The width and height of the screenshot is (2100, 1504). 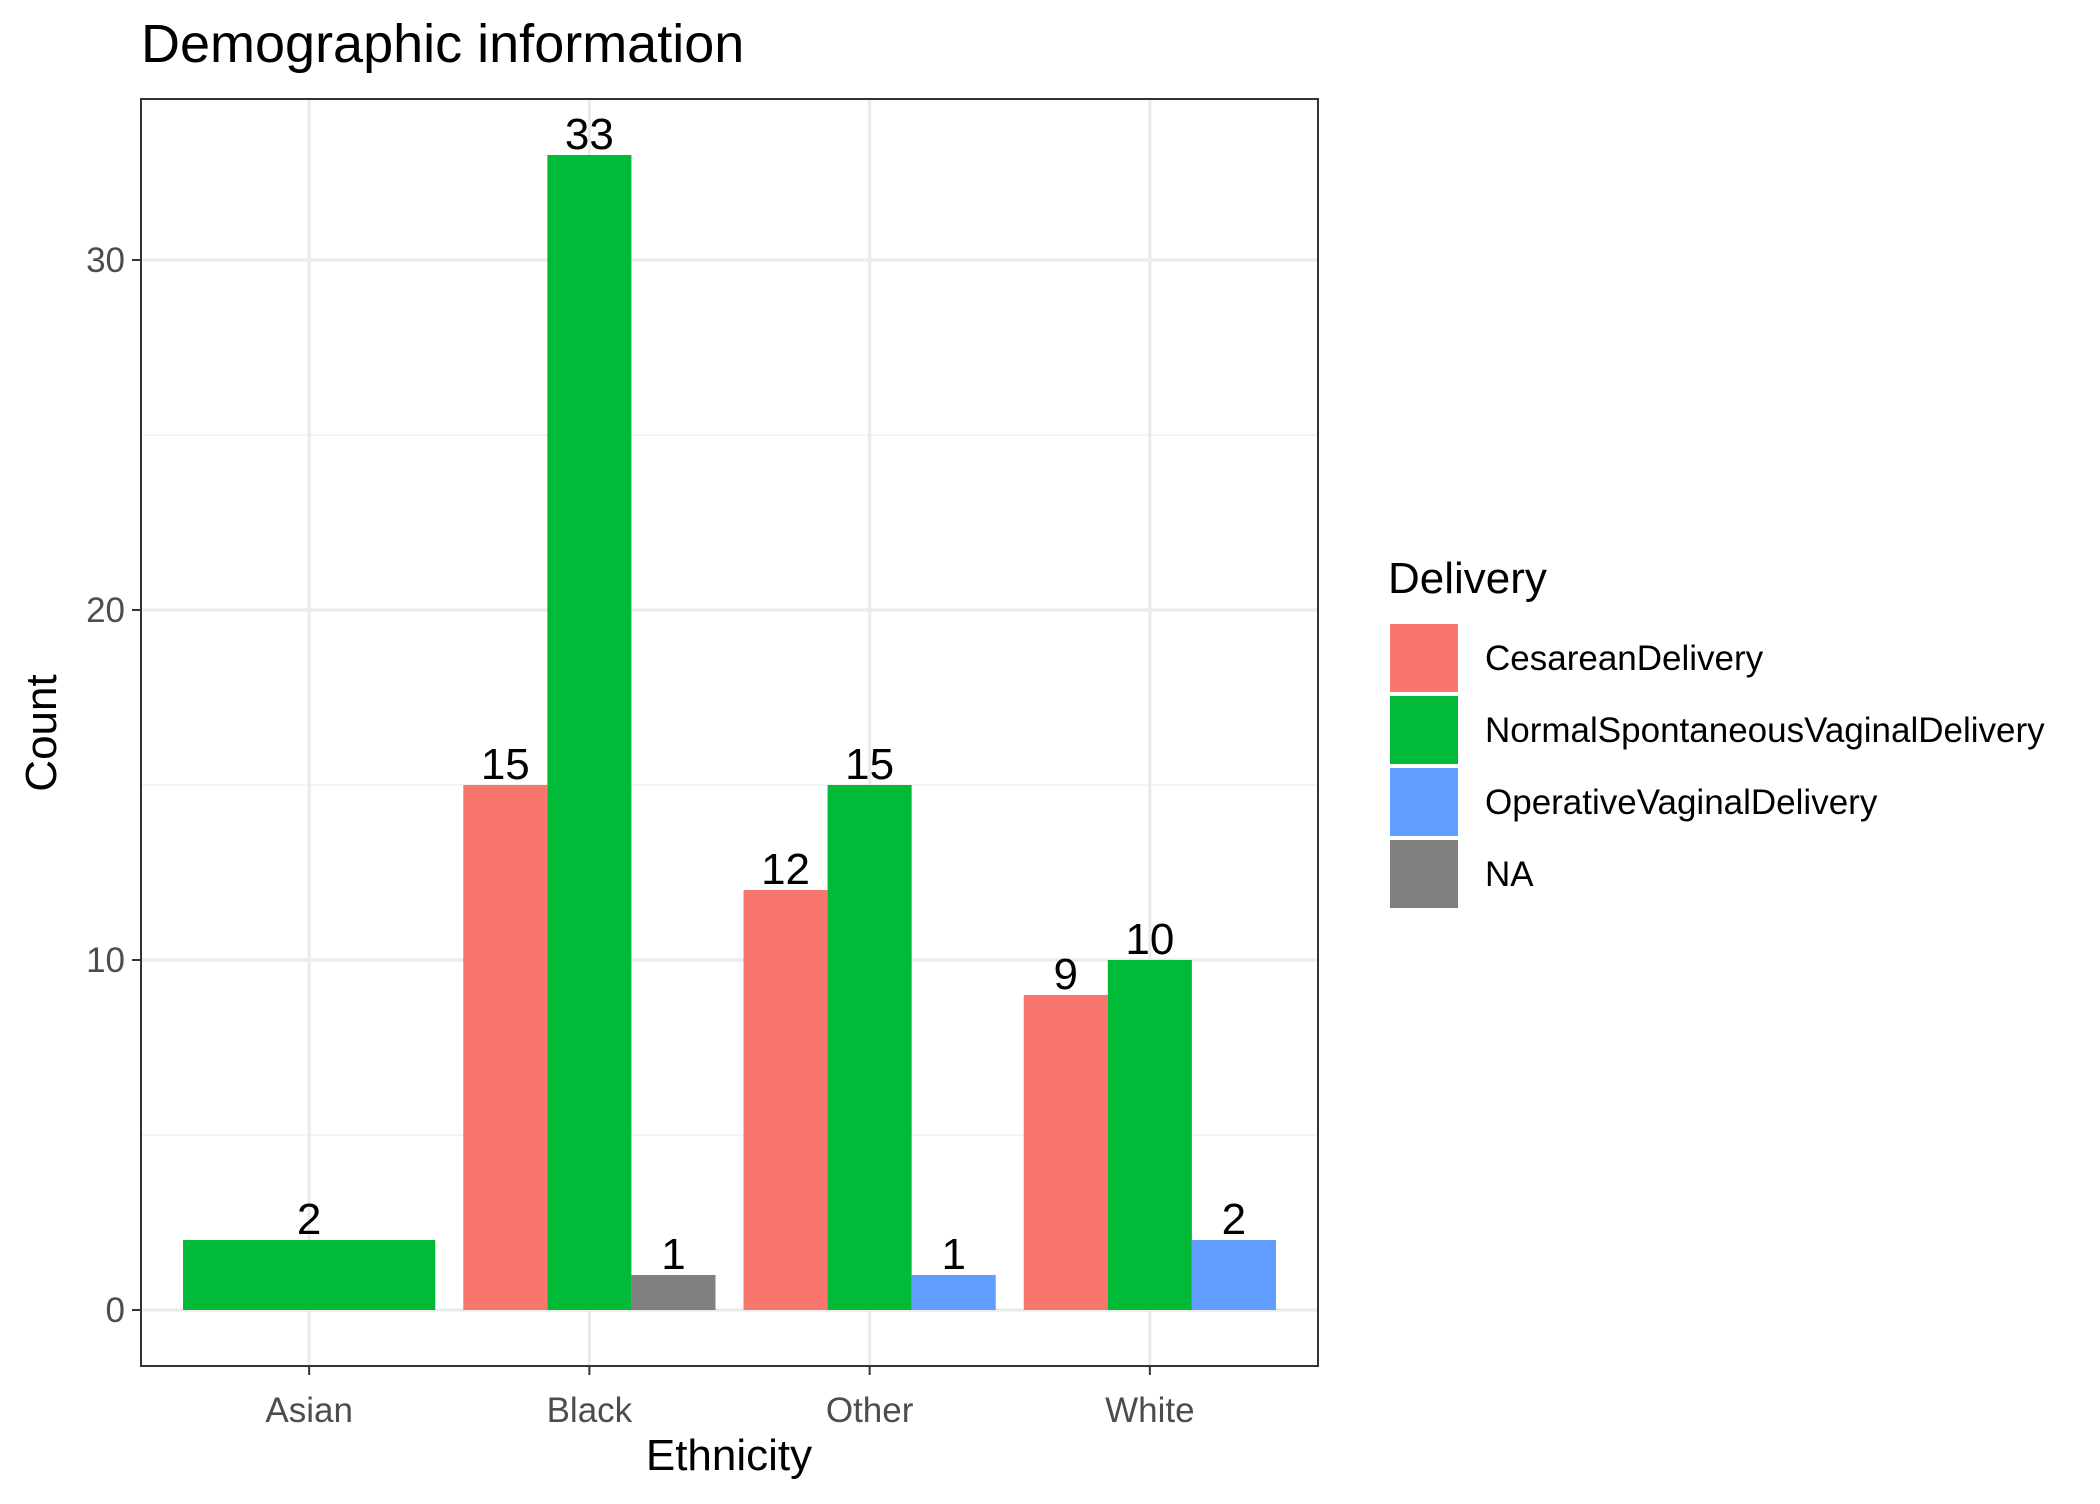 I want to click on chart-title: Demographic information, so click(x=442, y=44).